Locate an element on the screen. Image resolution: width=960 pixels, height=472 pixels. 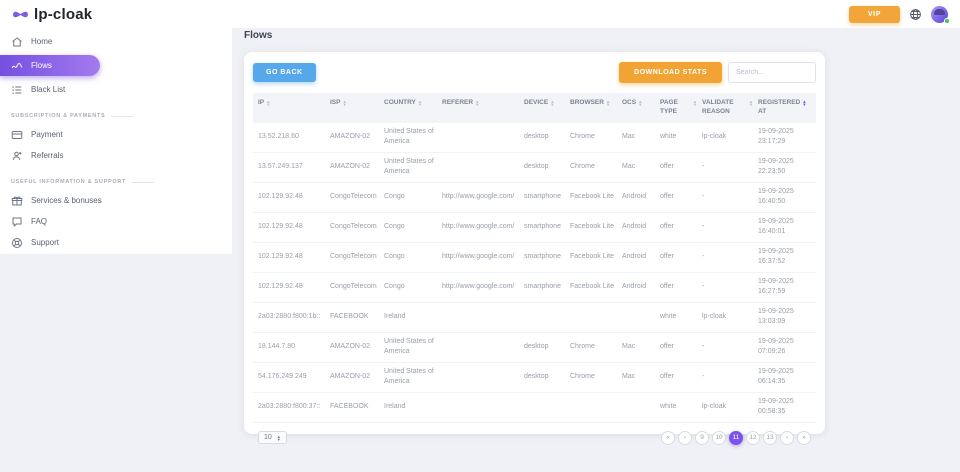
column-header-ip: IP ▴ ▾ is located at coordinates (294, 108).